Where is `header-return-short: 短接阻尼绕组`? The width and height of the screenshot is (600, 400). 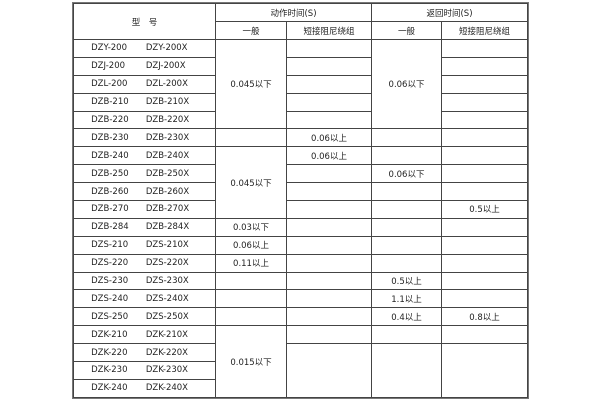 header-return-short: 短接阻尼绕组 is located at coordinates (484, 30).